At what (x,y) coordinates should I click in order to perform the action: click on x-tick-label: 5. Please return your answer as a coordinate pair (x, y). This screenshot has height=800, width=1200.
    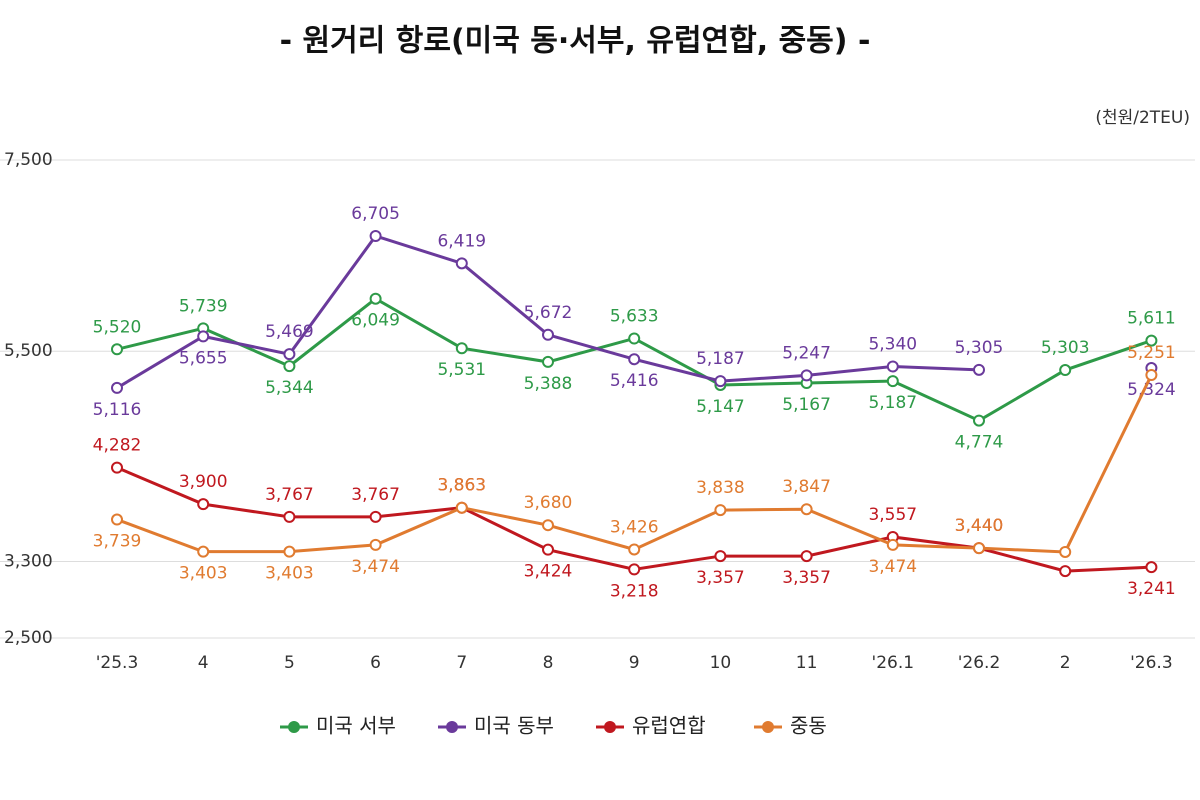
    Looking at the image, I should click on (289, 663).